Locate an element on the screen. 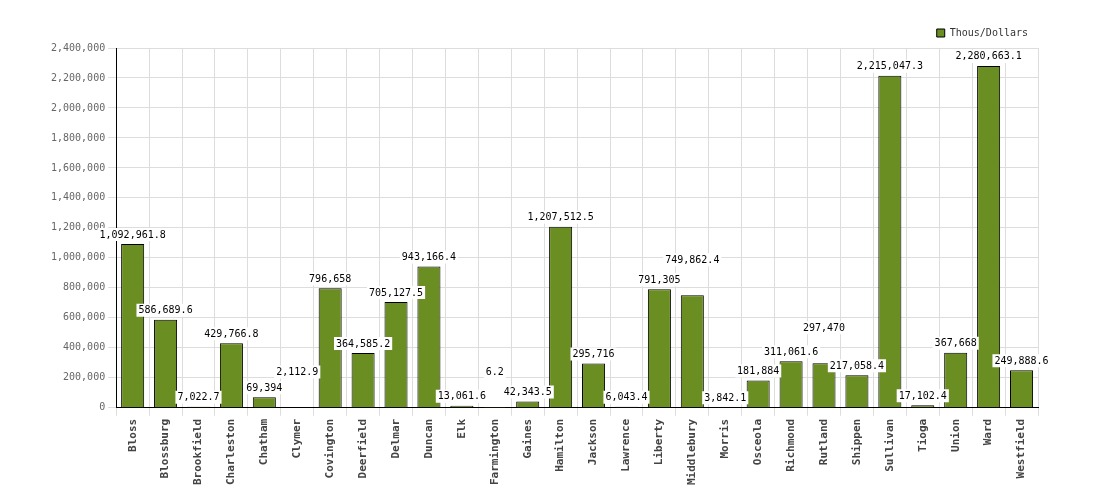 The width and height of the screenshot is (1120, 500). data-label: 295,716 is located at coordinates (593, 354).